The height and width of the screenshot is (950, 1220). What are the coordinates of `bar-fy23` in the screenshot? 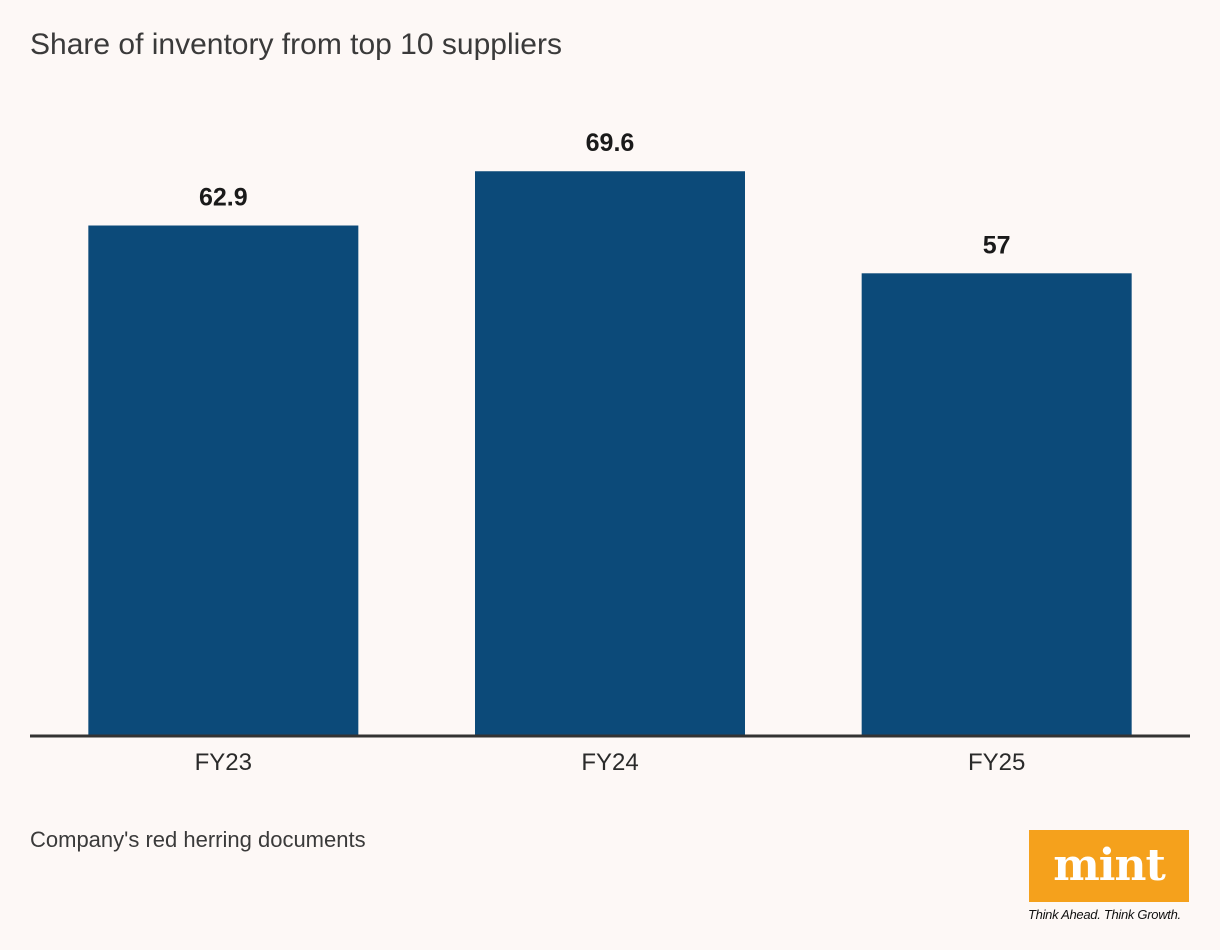 It's located at (223, 480).